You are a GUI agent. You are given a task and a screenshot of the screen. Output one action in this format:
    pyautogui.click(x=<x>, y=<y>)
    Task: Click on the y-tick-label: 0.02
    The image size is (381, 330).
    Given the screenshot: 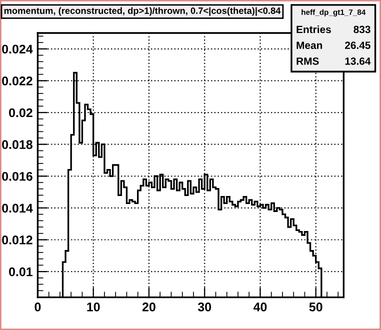 What is the action you would take?
    pyautogui.click(x=20, y=113)
    